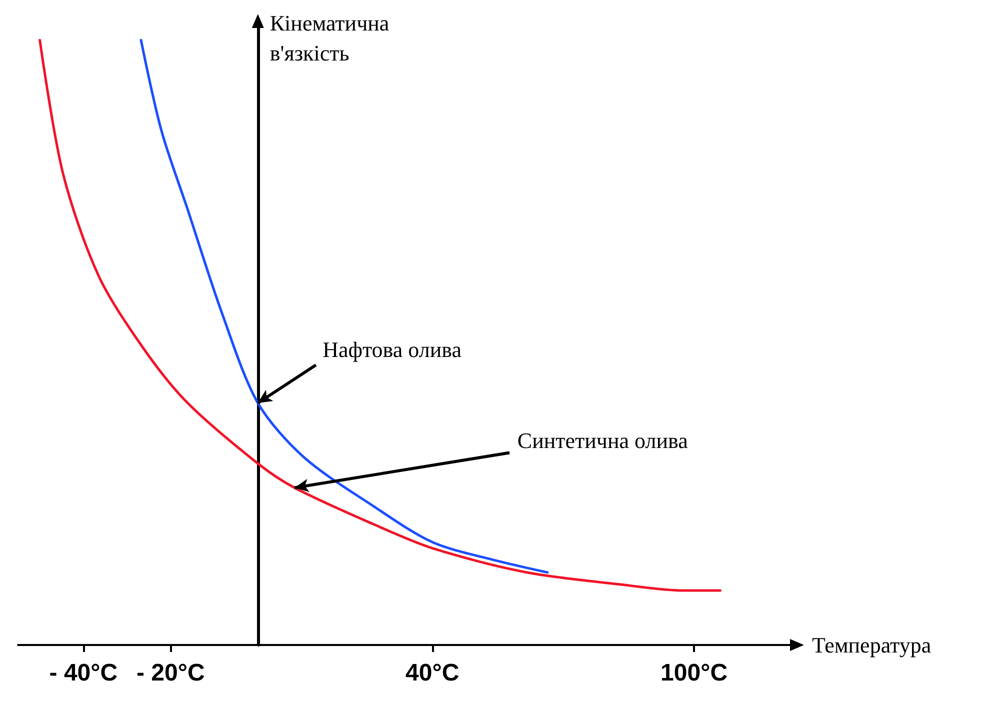 Image resolution: width=998 pixels, height=724 pixels. What do you see at coordinates (392, 349) in the screenshot?
I see `annotation: Нафтова олива` at bounding box center [392, 349].